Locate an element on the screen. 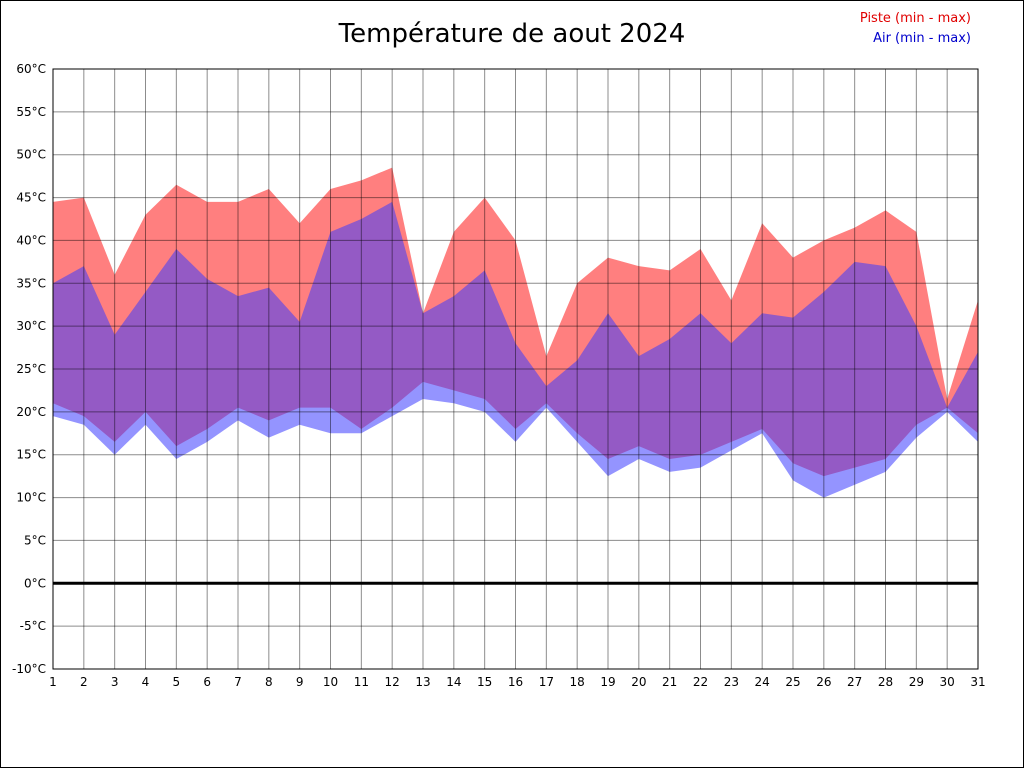 This screenshot has height=768, width=1024. chart-title: Température de aout 2024 is located at coordinates (512, 34).